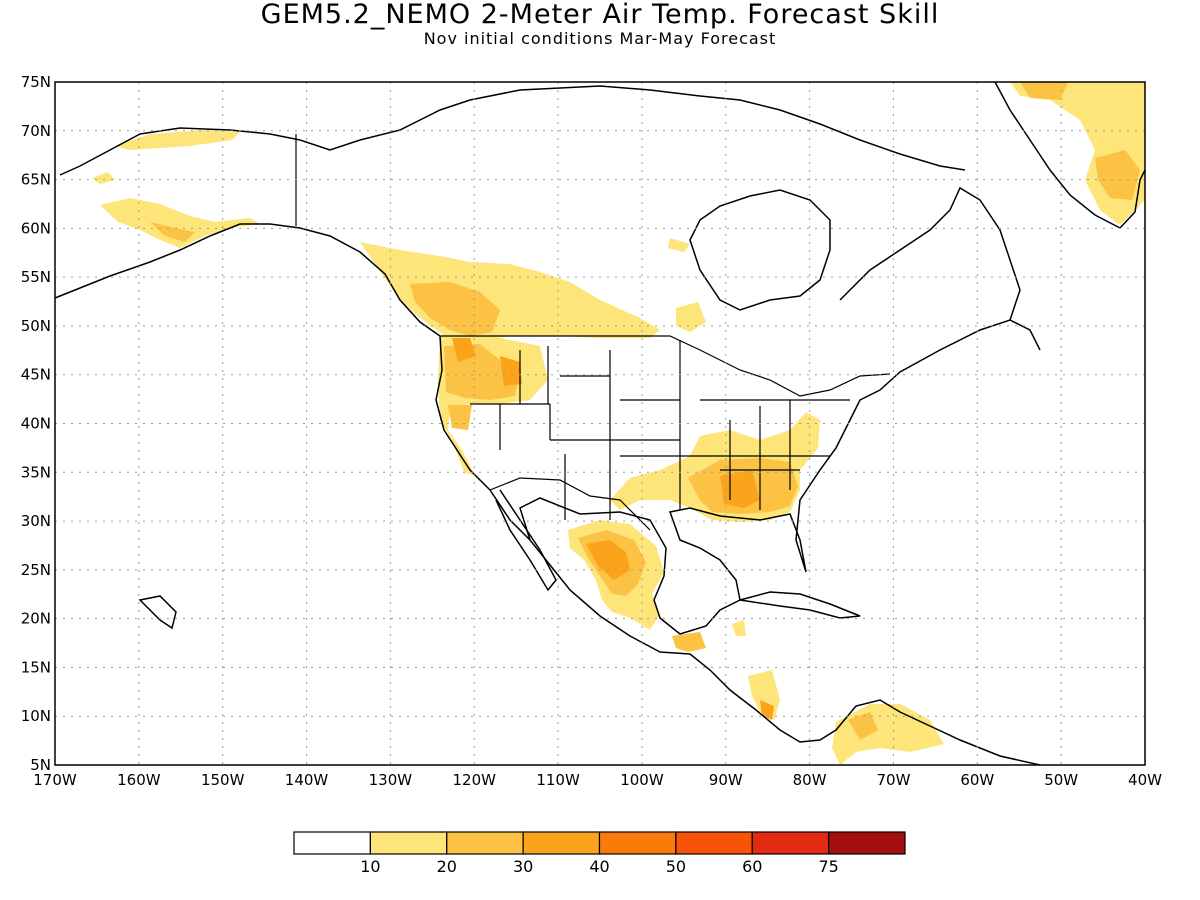 Image resolution: width=1200 pixels, height=900 pixels. I want to click on lon-label-80W: 80W, so click(810, 780).